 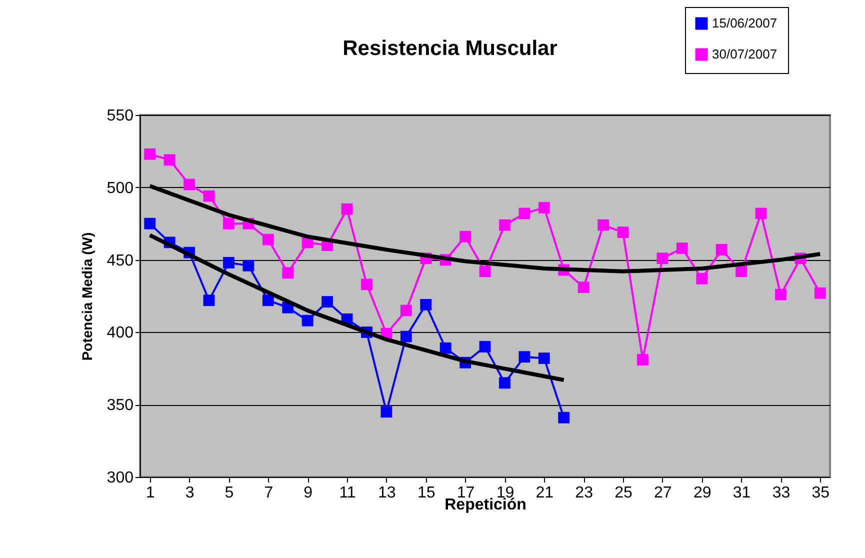 I want to click on legend-label: 30/07/2007, so click(x=745, y=54).